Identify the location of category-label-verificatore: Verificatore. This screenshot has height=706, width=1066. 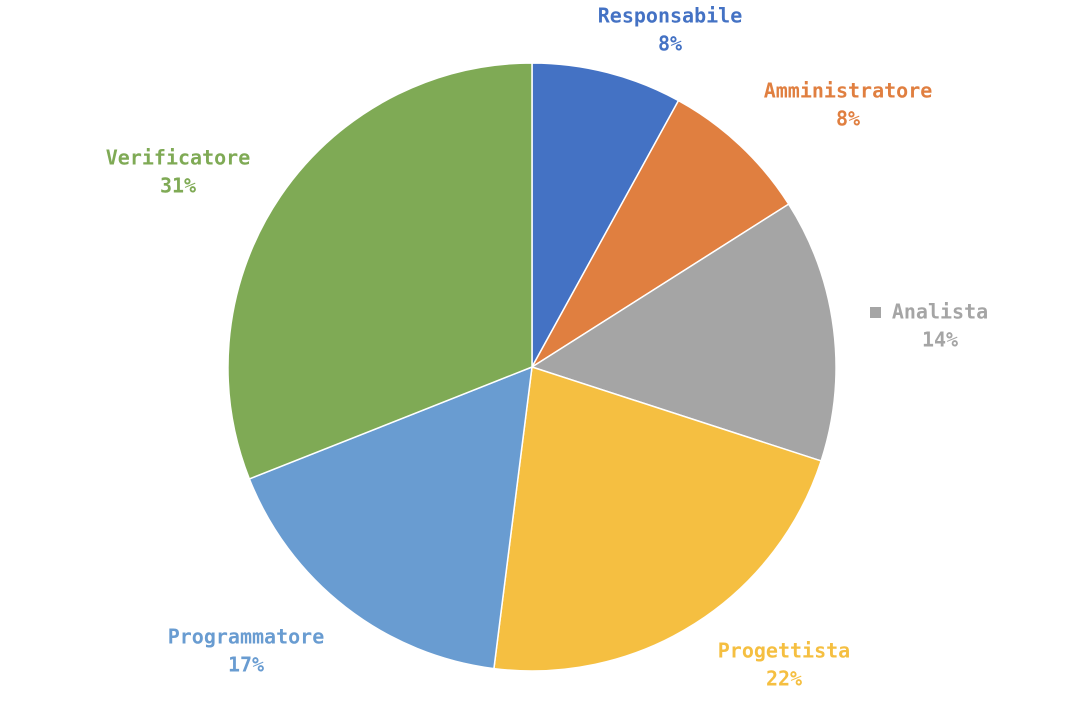
(178, 158).